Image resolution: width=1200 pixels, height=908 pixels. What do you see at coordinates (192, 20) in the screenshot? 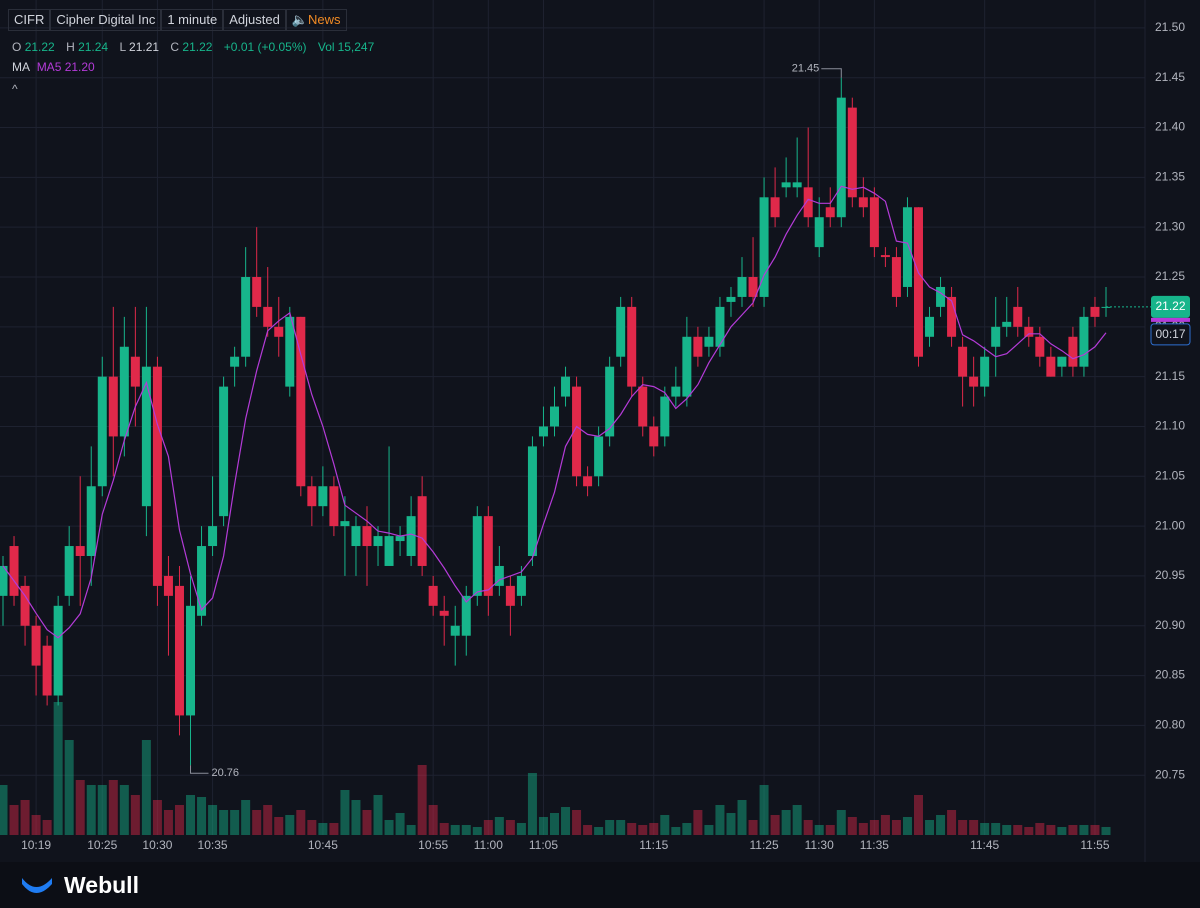
I see `interval: 1 minute` at bounding box center [192, 20].